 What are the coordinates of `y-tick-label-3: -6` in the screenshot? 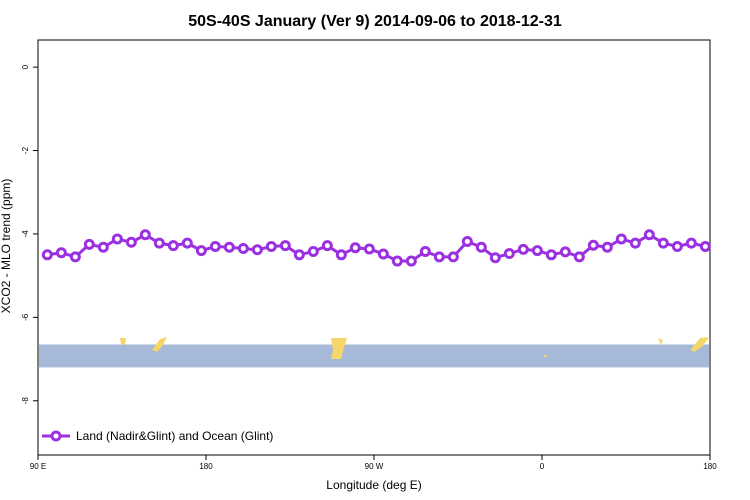 It's located at (25, 317).